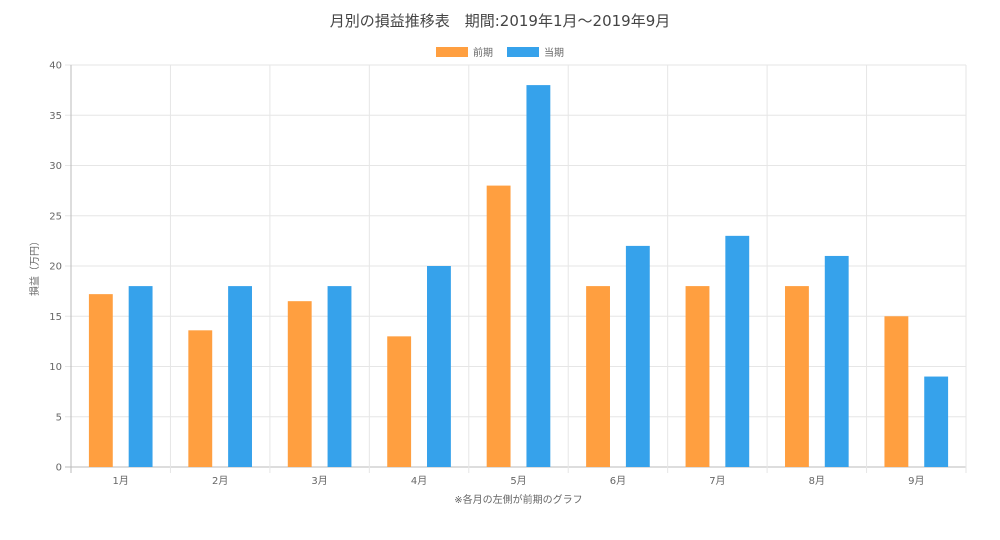 This screenshot has height=540, width=1000. What do you see at coordinates (483, 53) in the screenshot?
I see `legend-label-previous: 前期` at bounding box center [483, 53].